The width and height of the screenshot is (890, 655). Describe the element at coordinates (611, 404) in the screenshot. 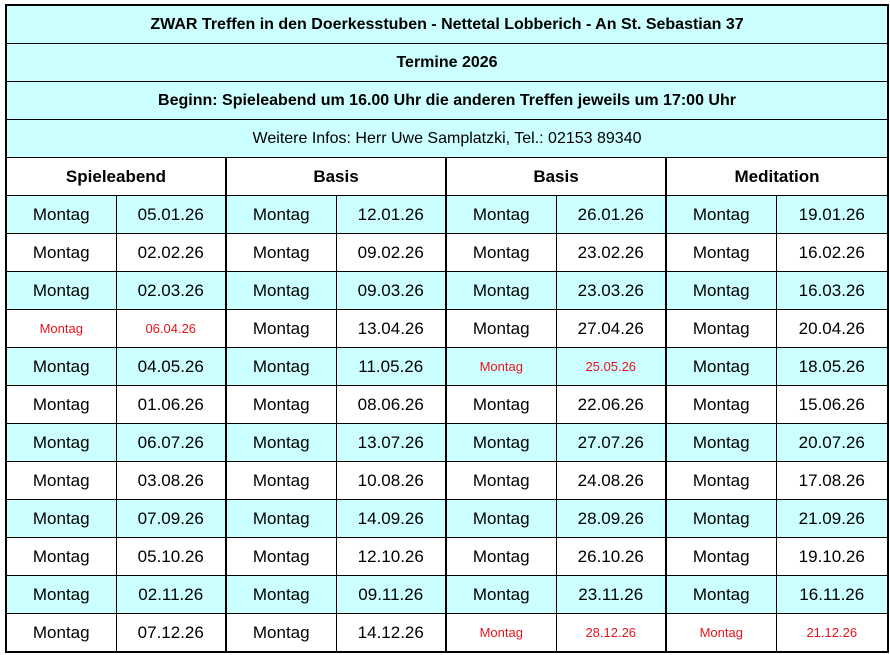

I see `date-cell: 22.06.26` at that location.